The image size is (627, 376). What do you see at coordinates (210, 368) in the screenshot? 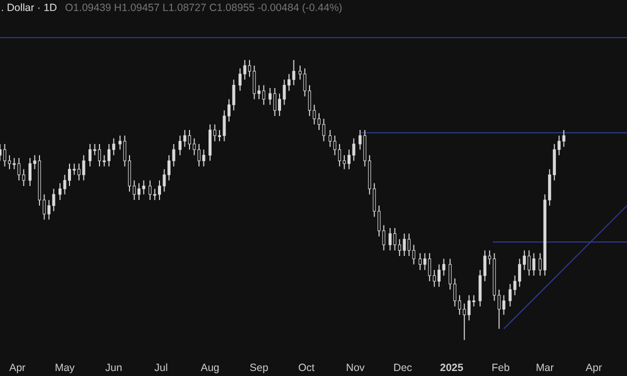
I see `x-tick-label: Aug` at bounding box center [210, 368].